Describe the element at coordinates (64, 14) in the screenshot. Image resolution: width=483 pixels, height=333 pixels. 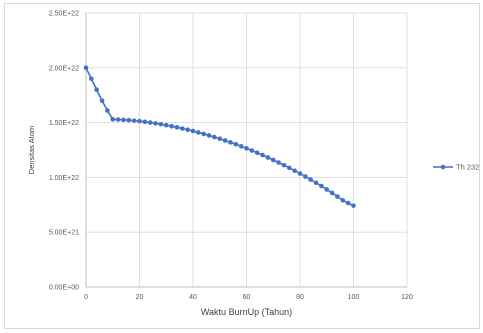
I see `y-tick-label: 2.50E+22` at that location.